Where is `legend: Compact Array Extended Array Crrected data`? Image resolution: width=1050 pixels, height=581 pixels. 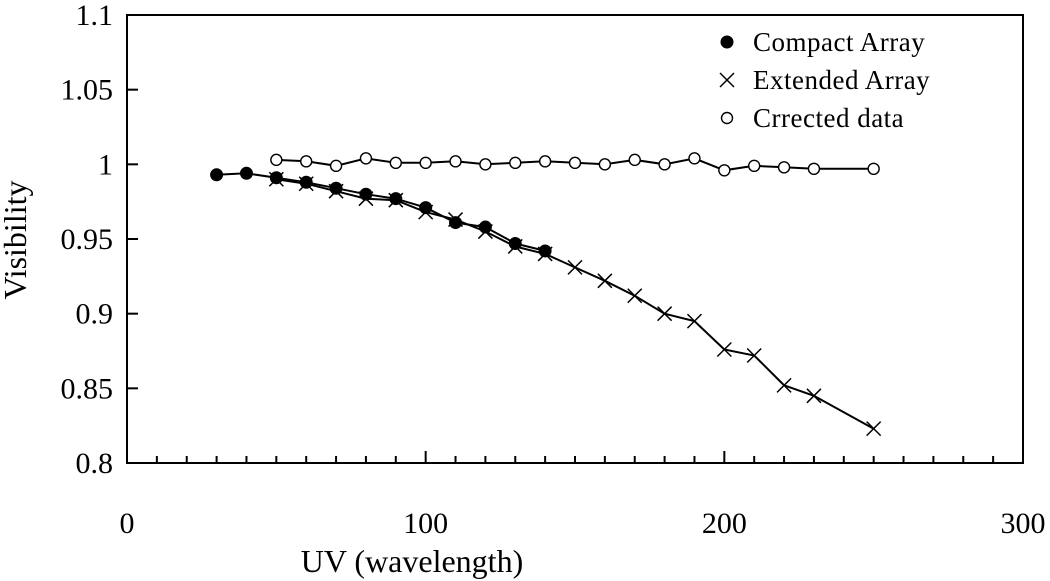 legend: Compact Array Extended Array Crrected data is located at coordinates (824, 80).